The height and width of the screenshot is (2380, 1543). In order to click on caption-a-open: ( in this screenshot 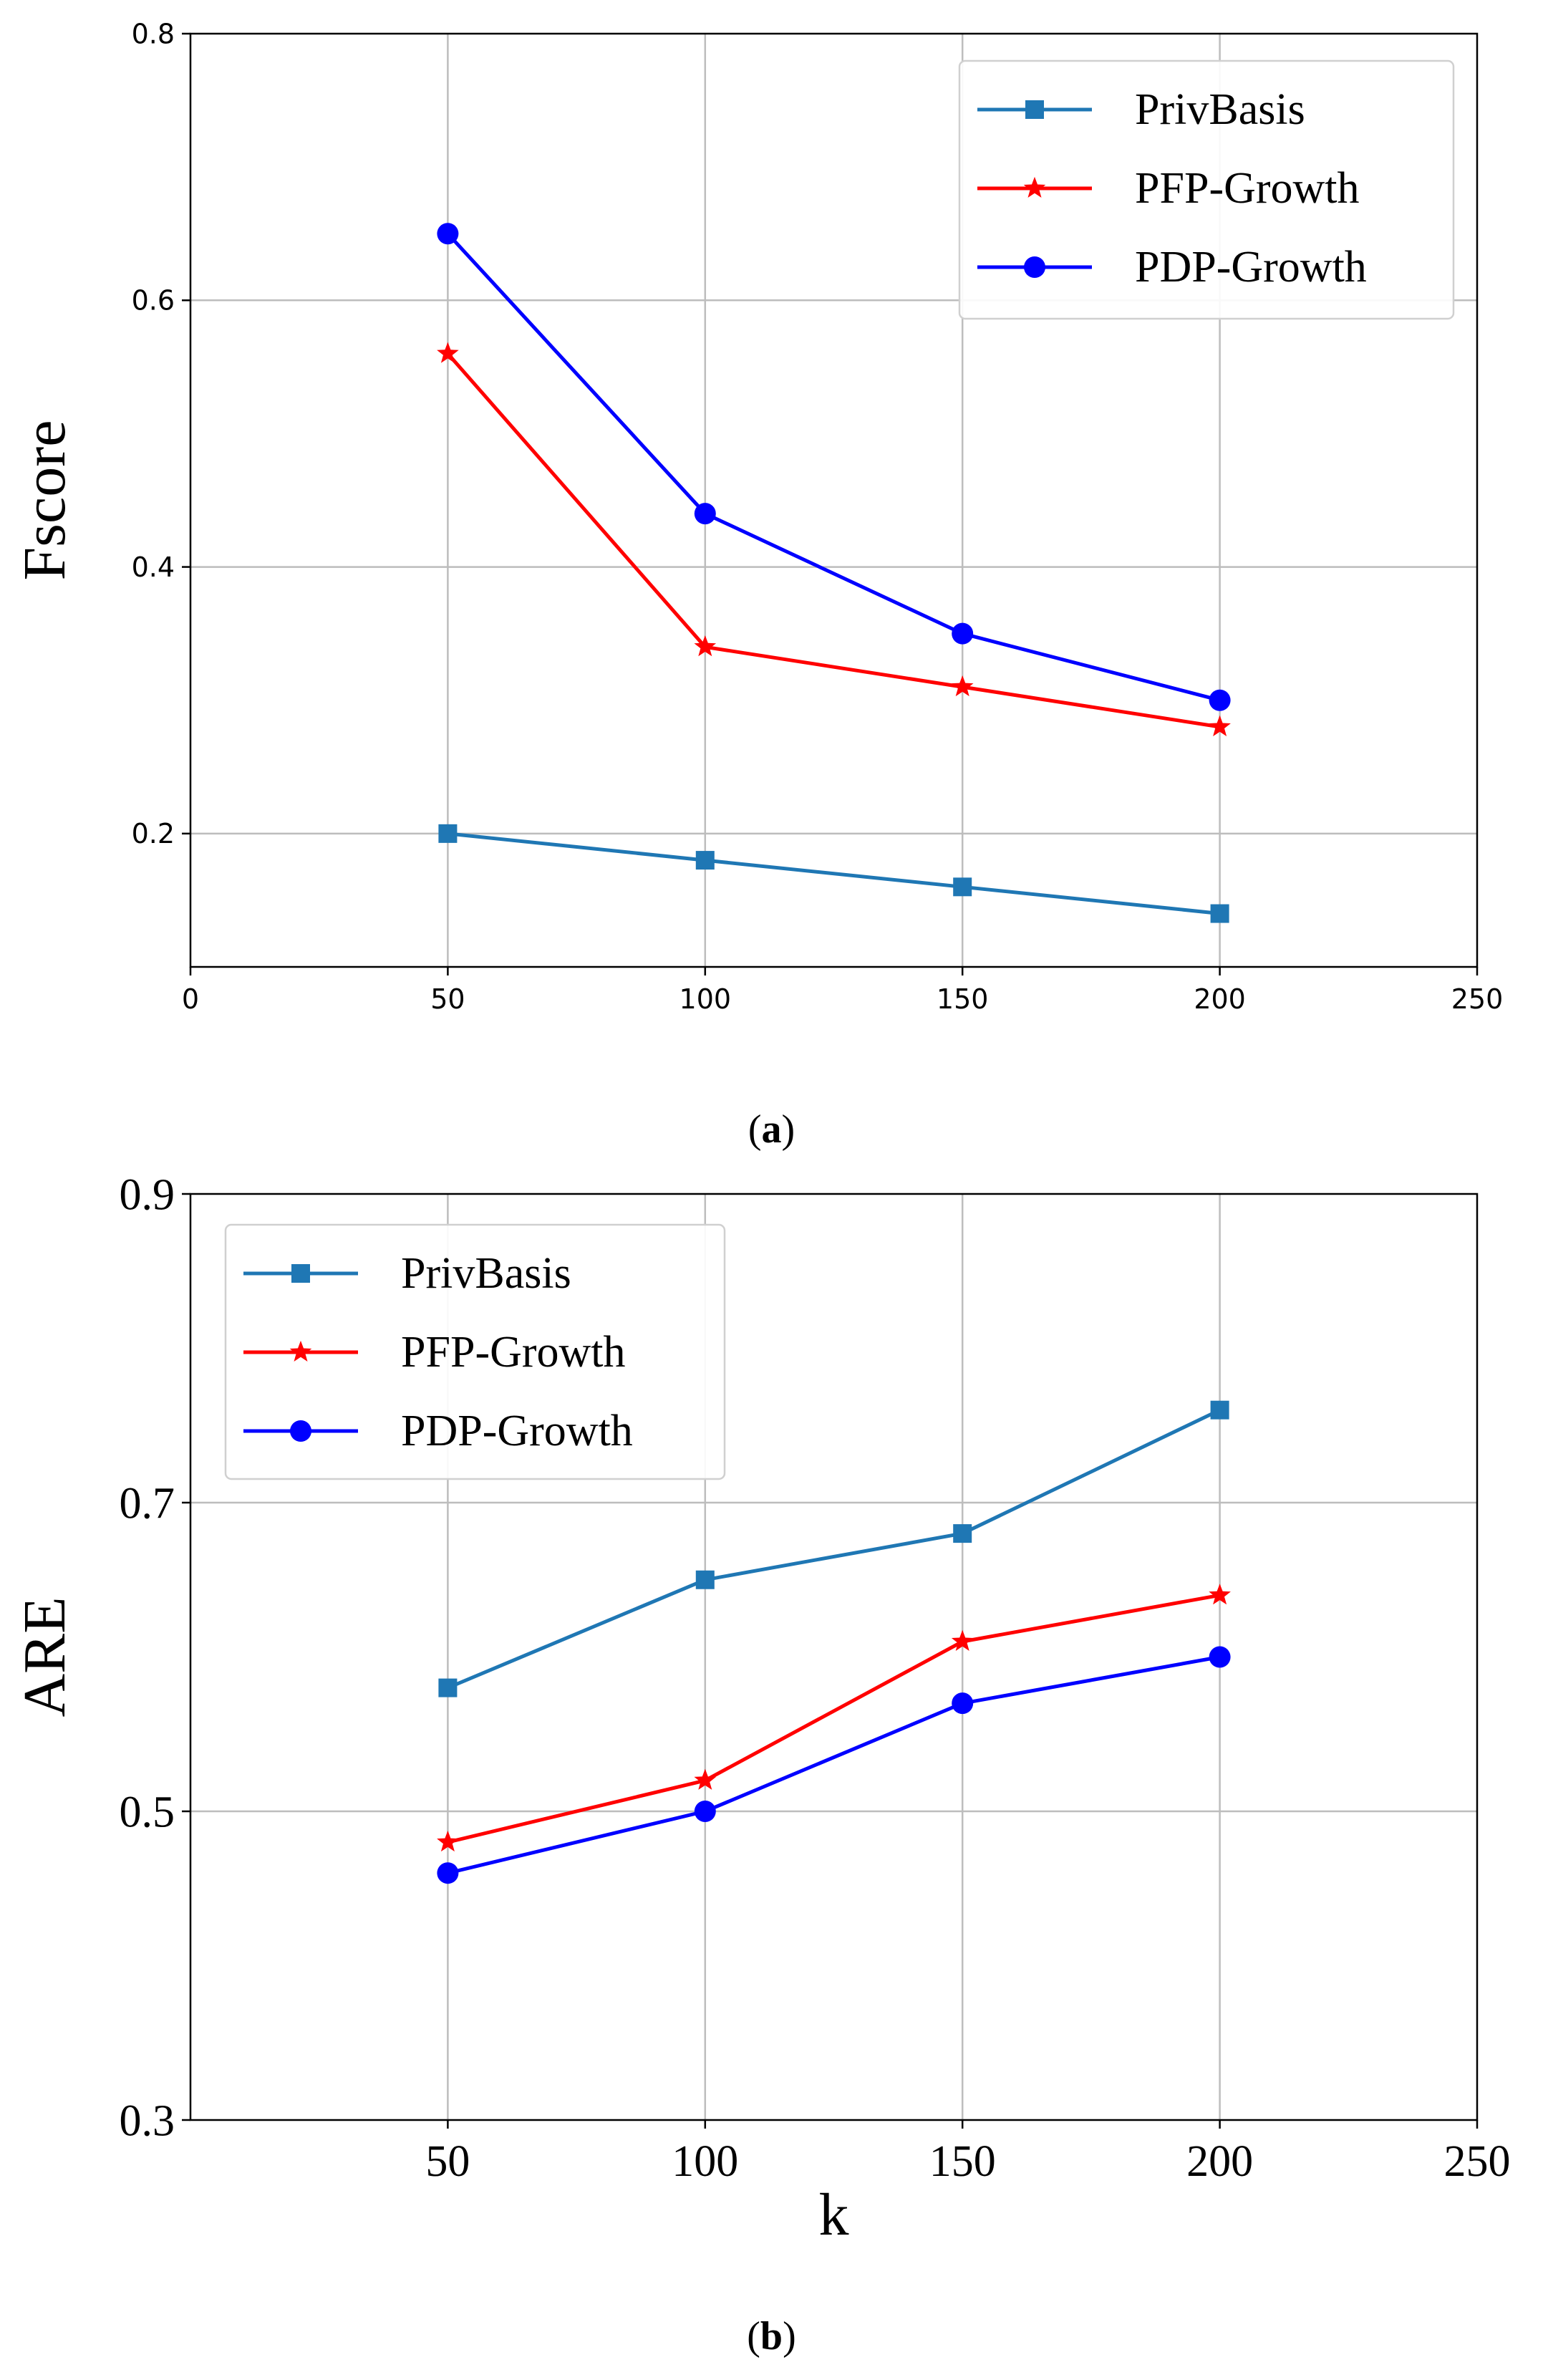, I will do `click(755, 1129)`.